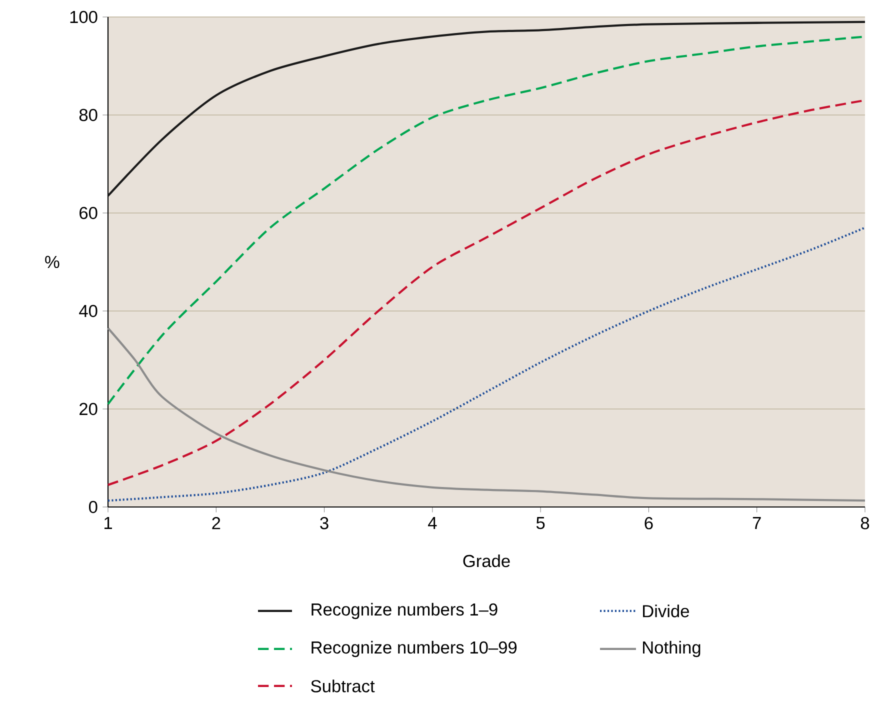 Image resolution: width=876 pixels, height=702 pixels. Describe the element at coordinates (88, 311) in the screenshot. I see `y-tick-label: 40` at that location.